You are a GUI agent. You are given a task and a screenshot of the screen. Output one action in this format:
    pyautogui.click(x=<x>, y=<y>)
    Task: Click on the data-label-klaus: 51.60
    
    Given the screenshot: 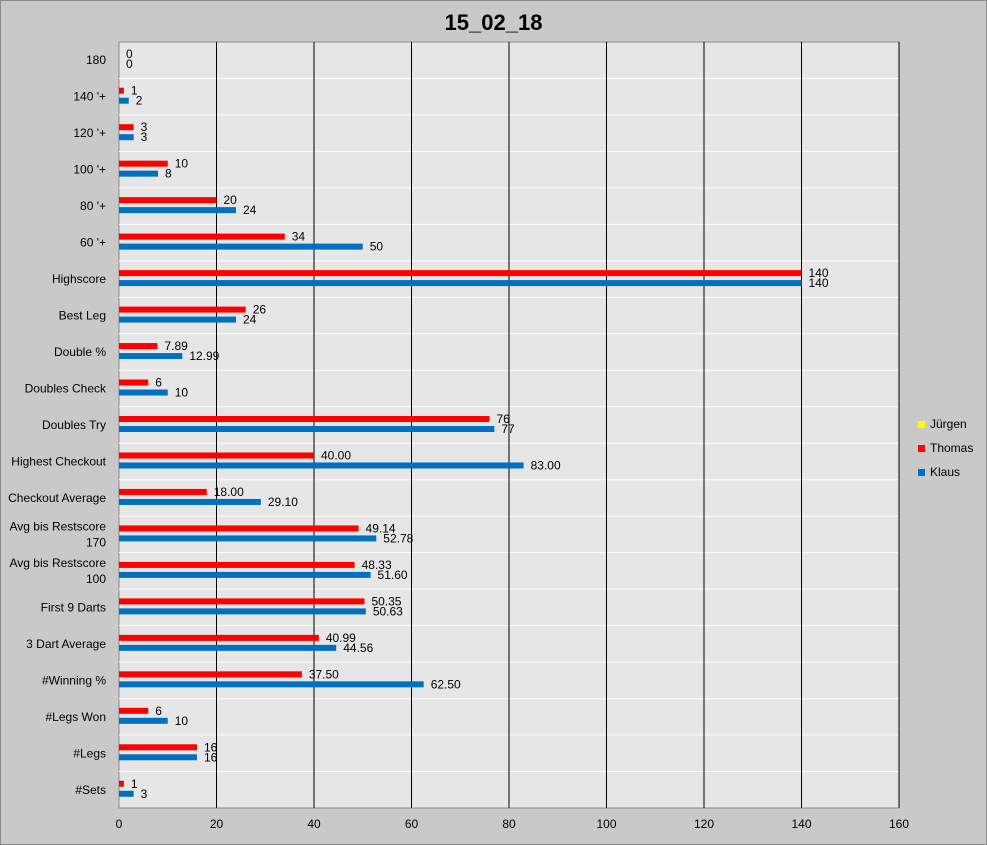 What is the action you would take?
    pyautogui.click(x=393, y=575)
    